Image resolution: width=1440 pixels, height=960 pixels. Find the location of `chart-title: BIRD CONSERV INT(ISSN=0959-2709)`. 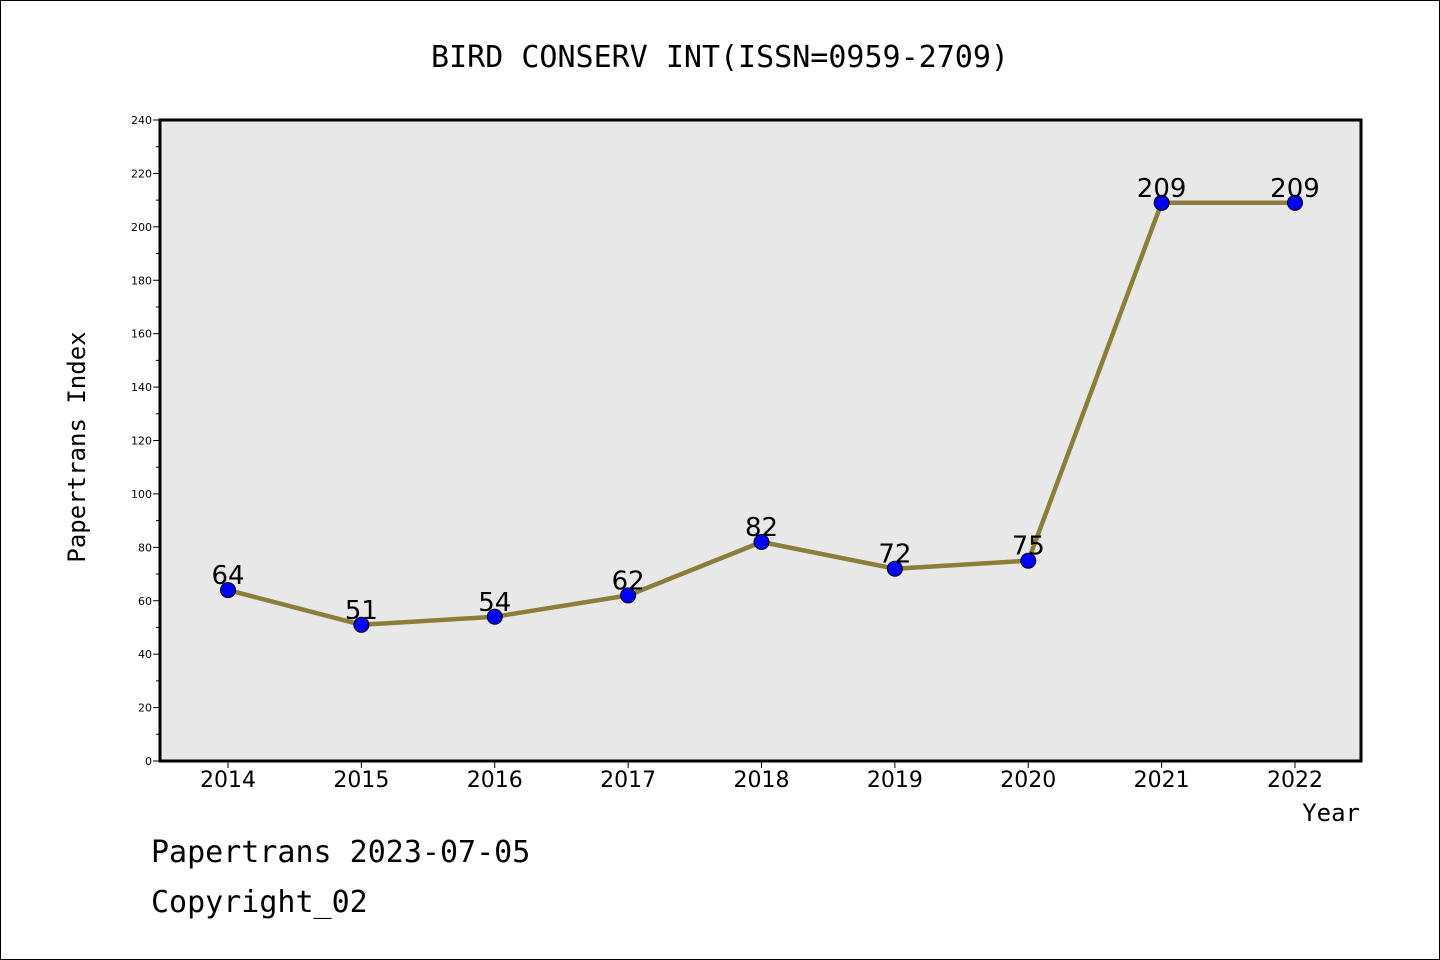

chart-title: BIRD CONSERV INT(ISSN=0959-2709) is located at coordinates (720, 57).